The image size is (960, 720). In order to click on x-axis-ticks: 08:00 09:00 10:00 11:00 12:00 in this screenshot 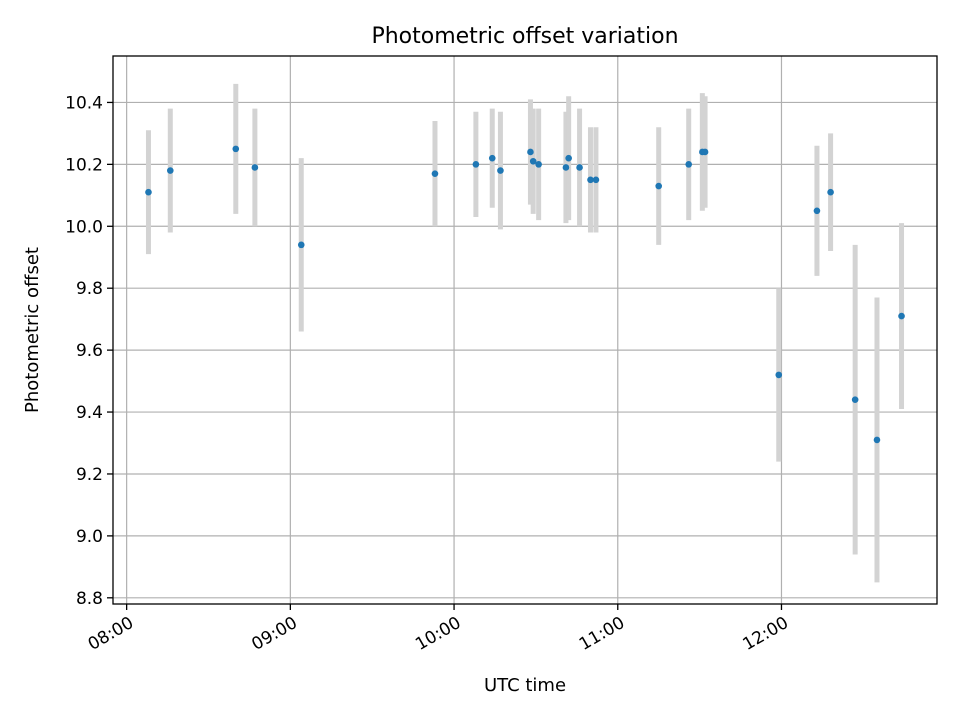, I will do `click(438, 629)`.